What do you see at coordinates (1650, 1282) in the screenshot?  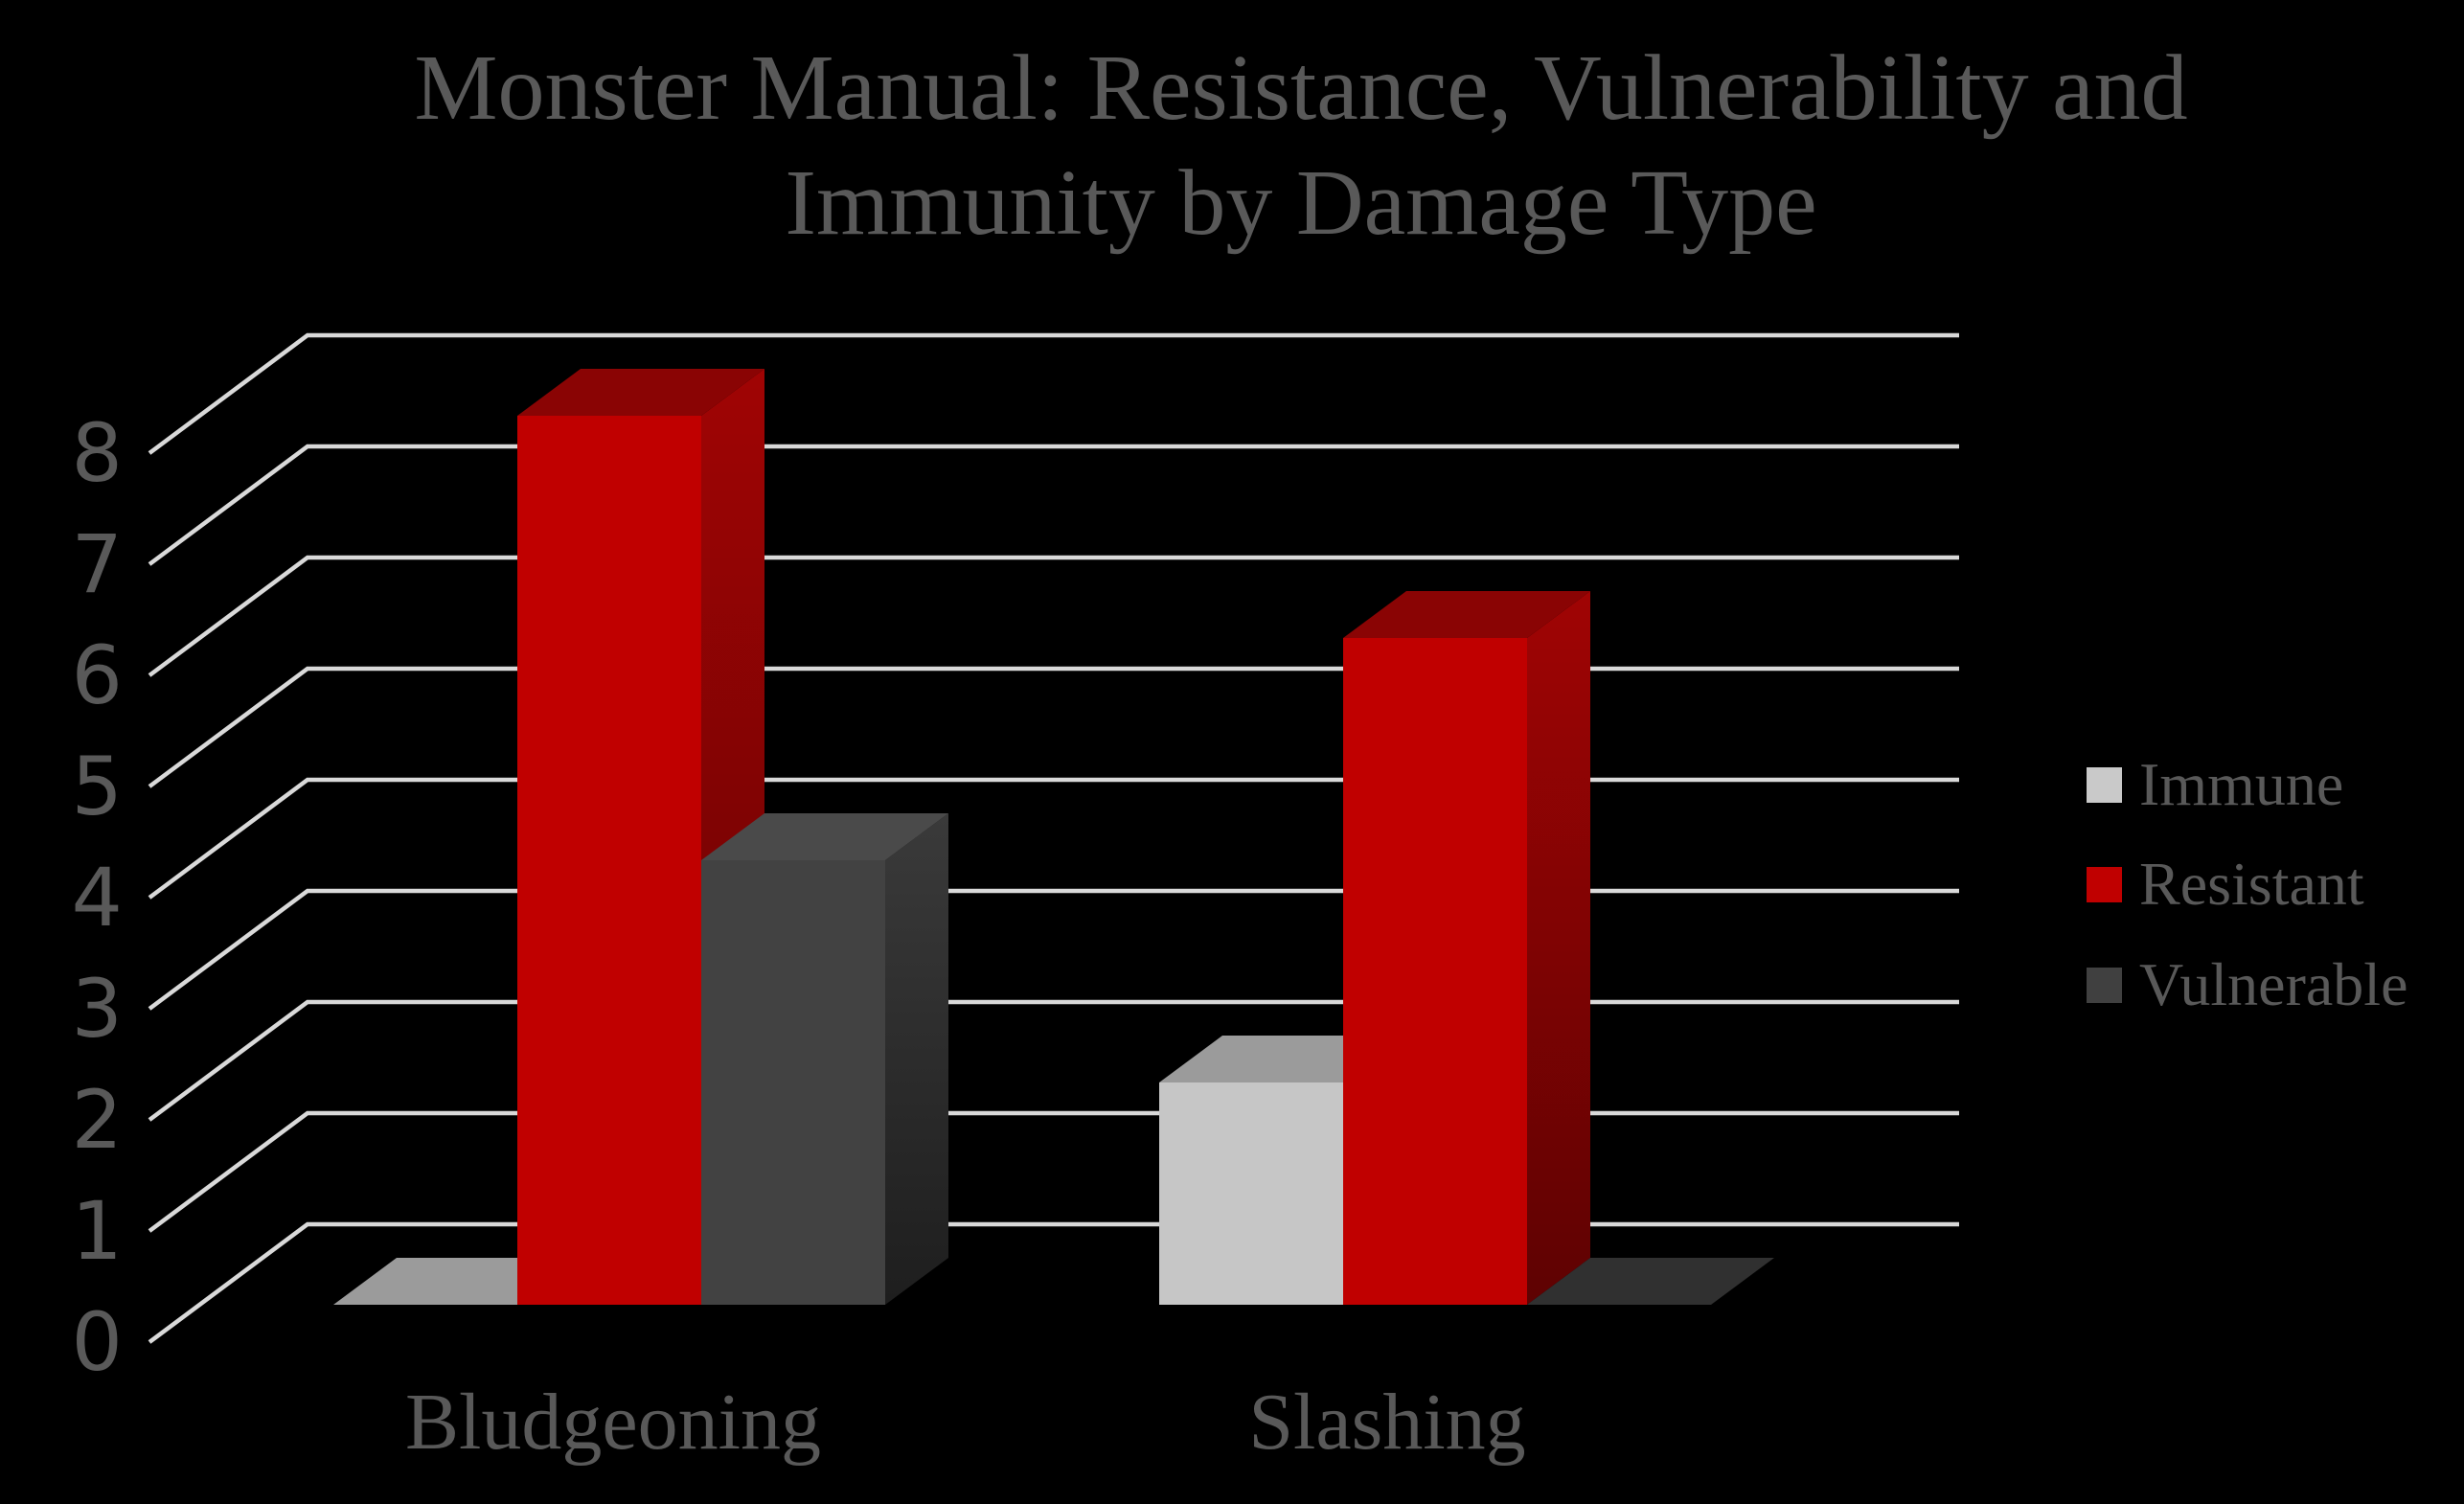 I see `bar-slashing-vulnerable` at bounding box center [1650, 1282].